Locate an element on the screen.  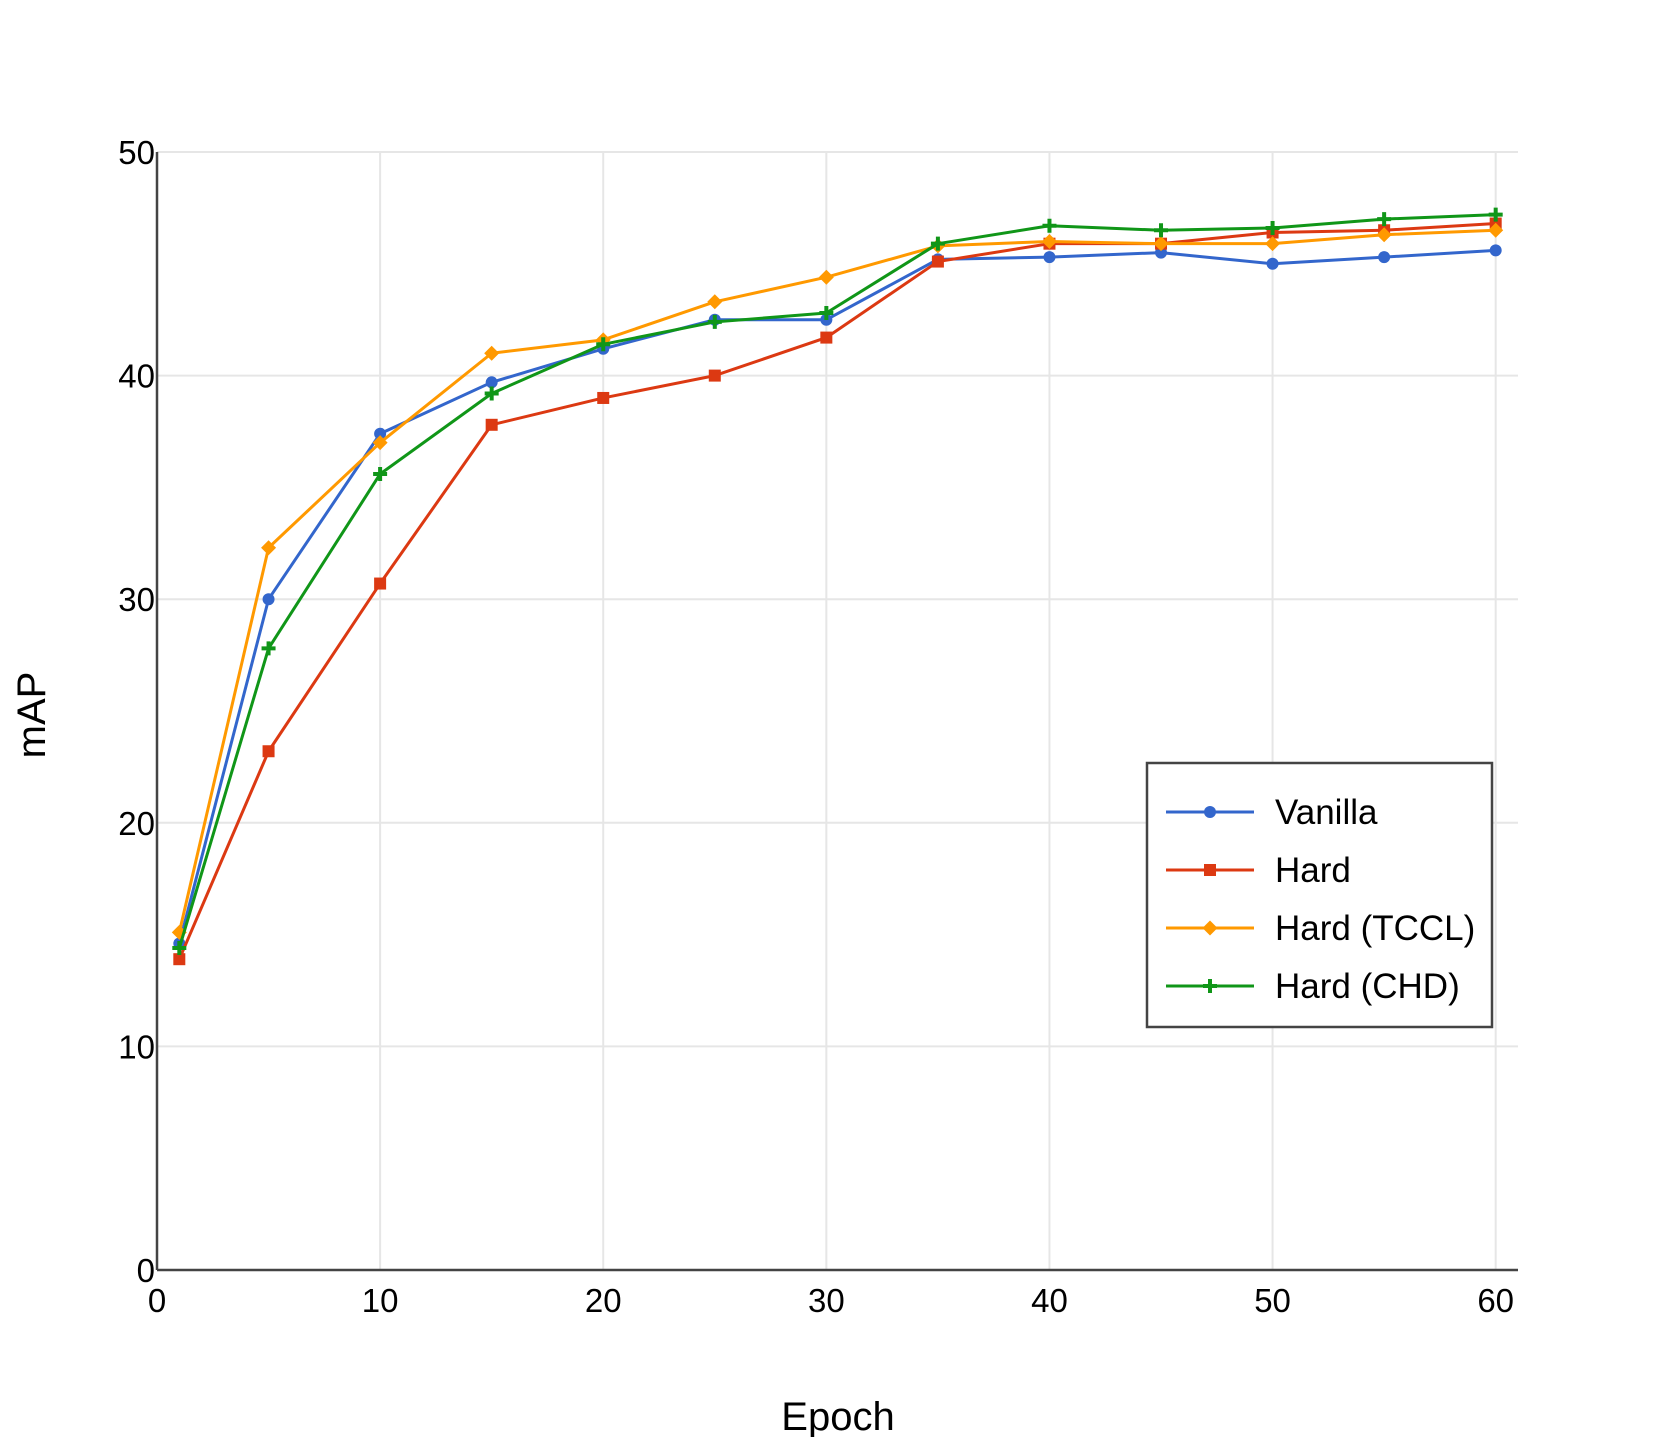
legend-box is located at coordinates (1319, 895).